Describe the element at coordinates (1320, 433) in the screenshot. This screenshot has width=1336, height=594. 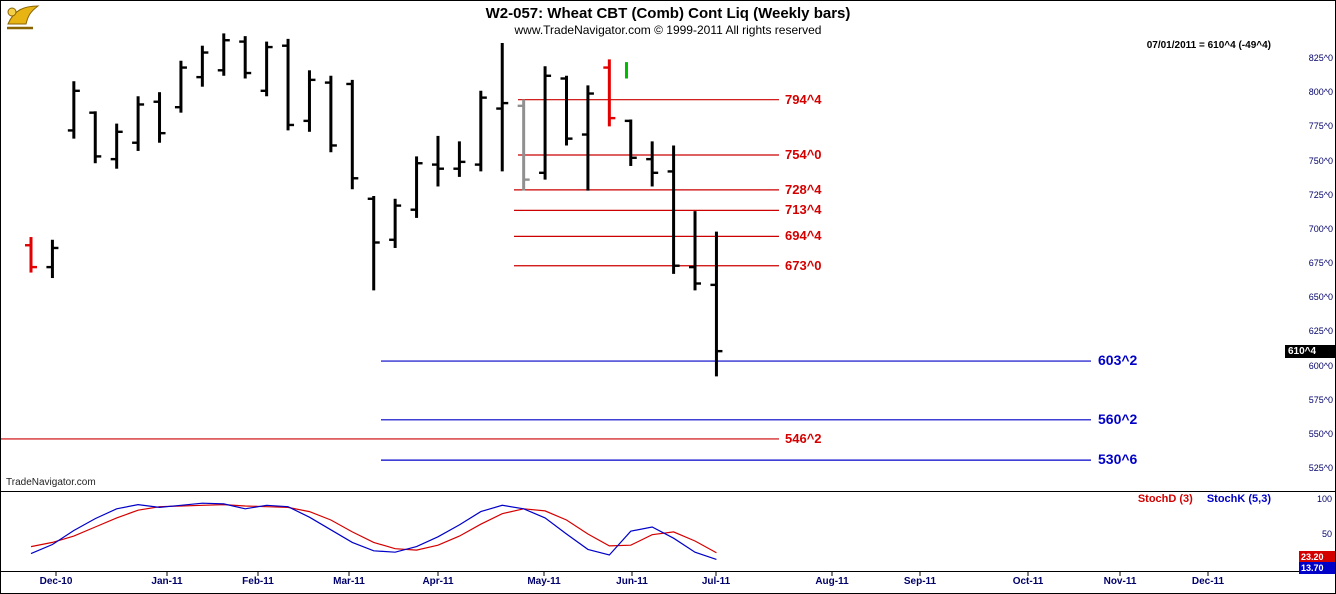
I see `price-axis-label: 550^0` at that location.